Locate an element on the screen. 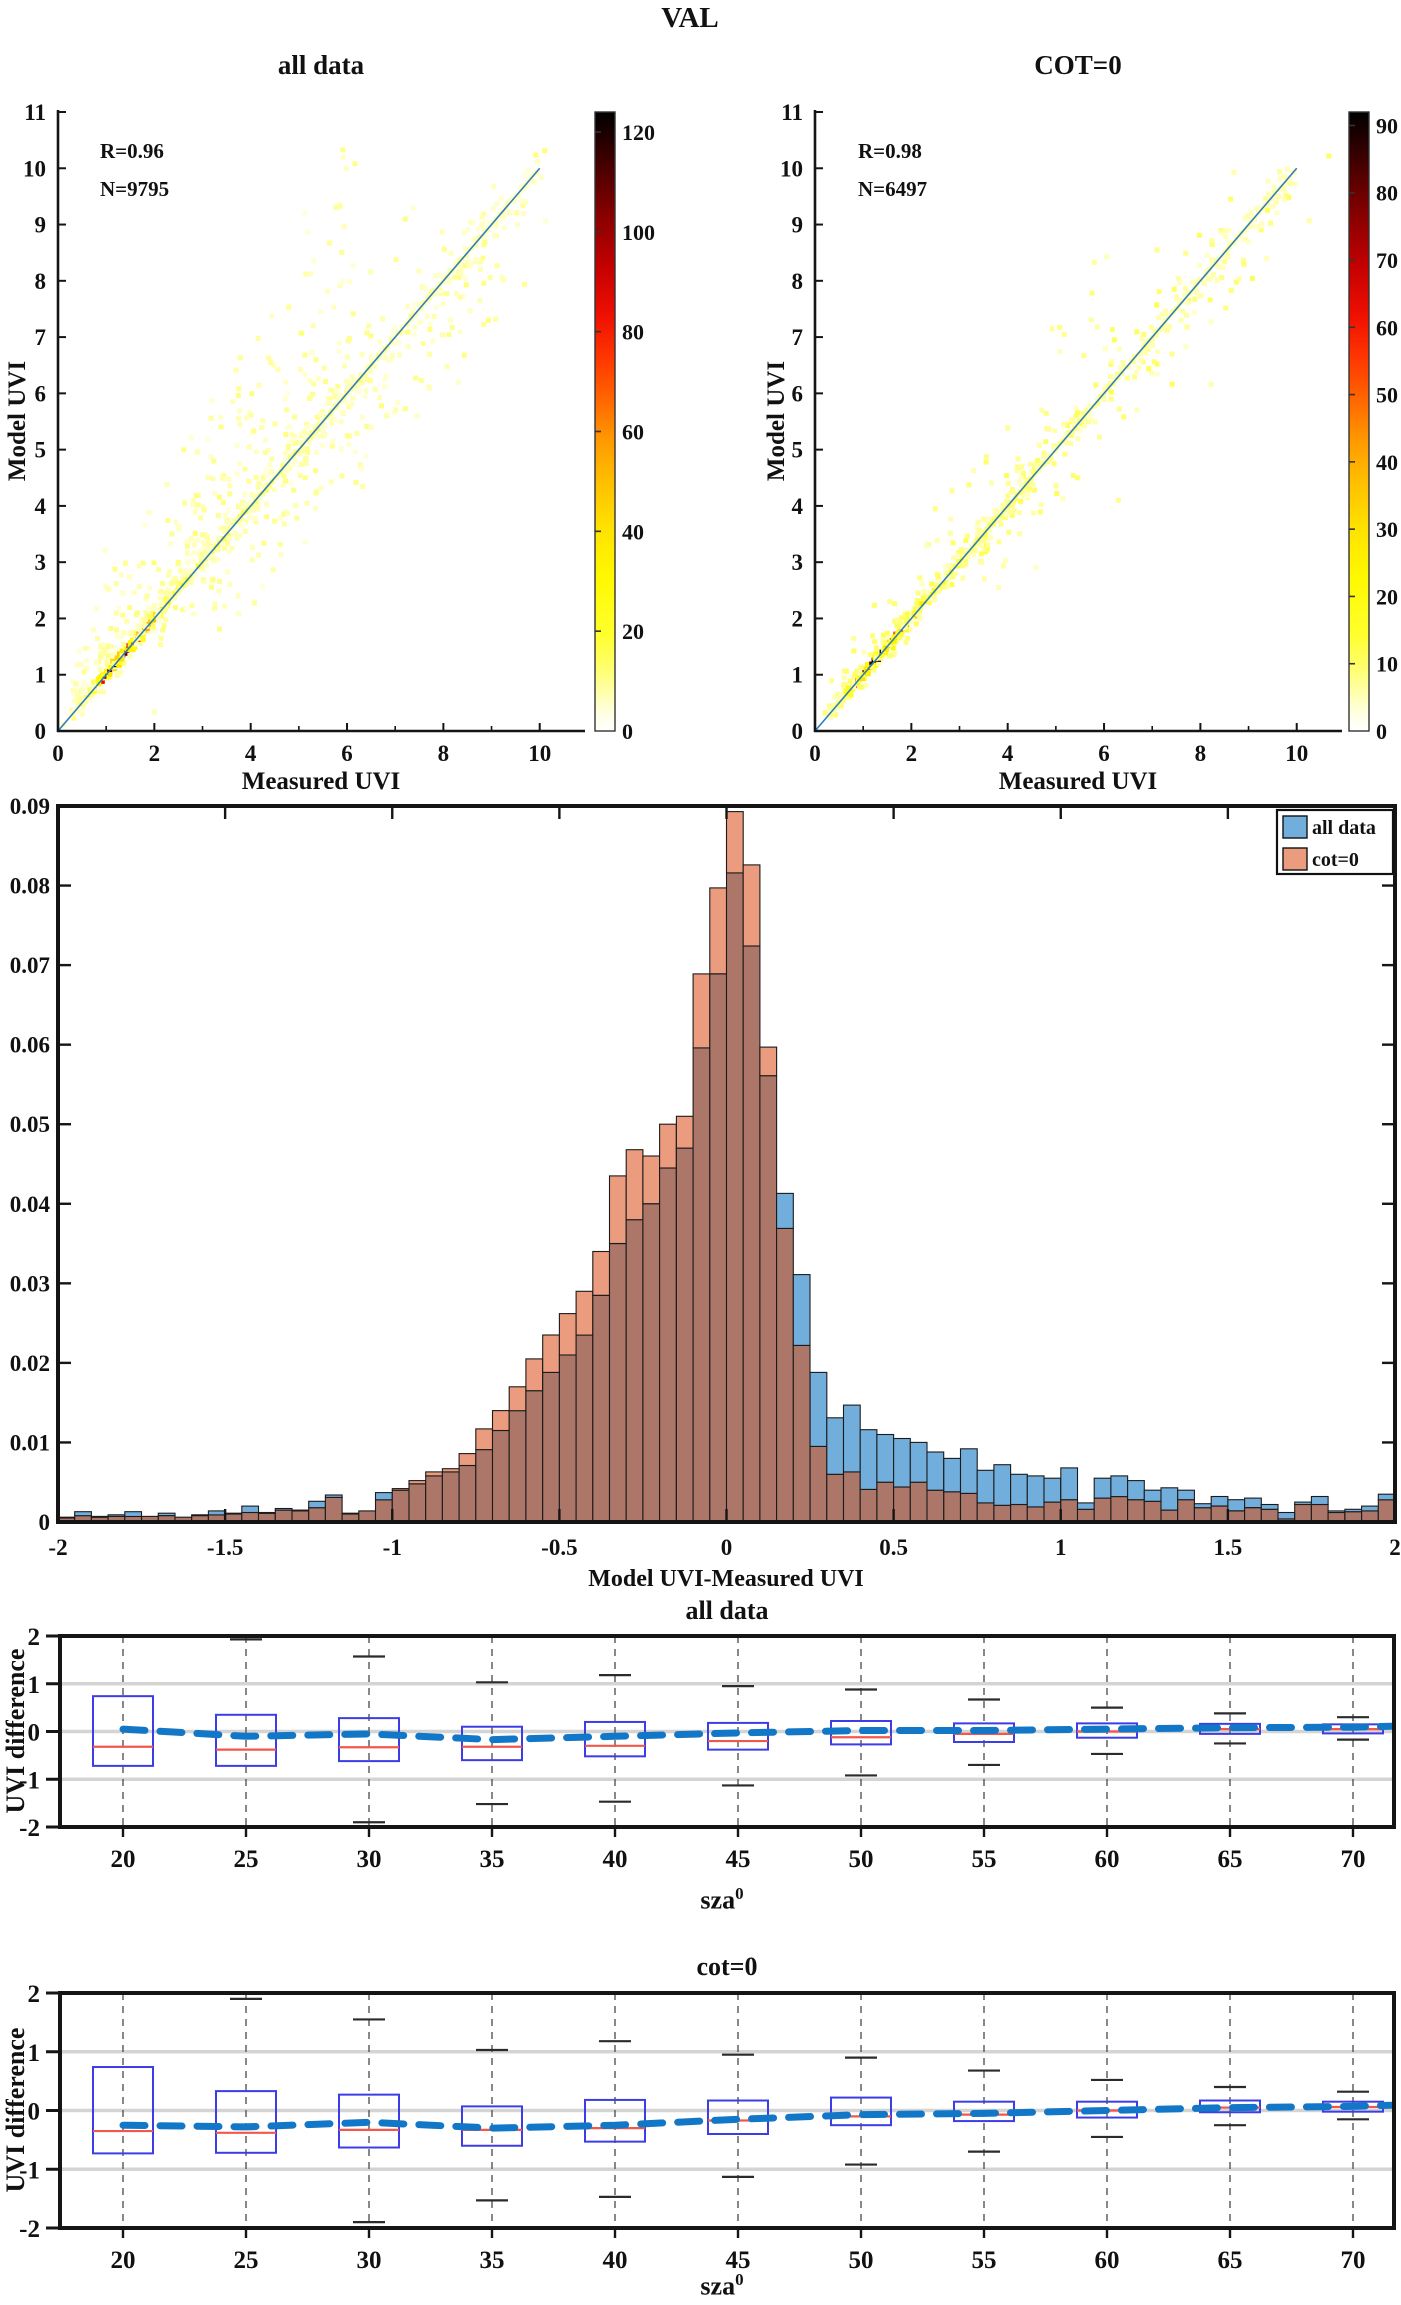 The width and height of the screenshot is (1401, 2305). svg-text: 0.08 is located at coordinates (30, 886).